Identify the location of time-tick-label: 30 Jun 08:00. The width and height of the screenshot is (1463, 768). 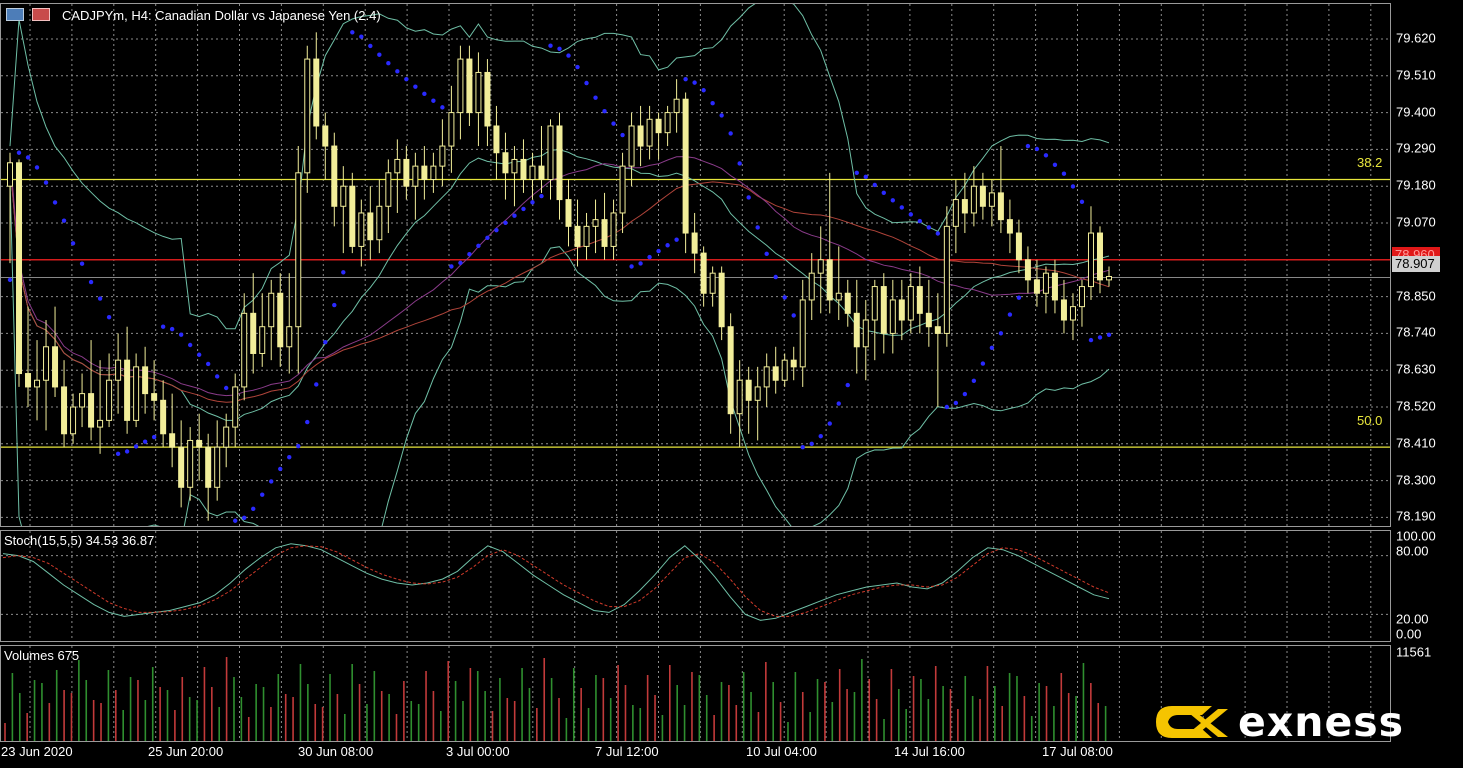
(336, 751).